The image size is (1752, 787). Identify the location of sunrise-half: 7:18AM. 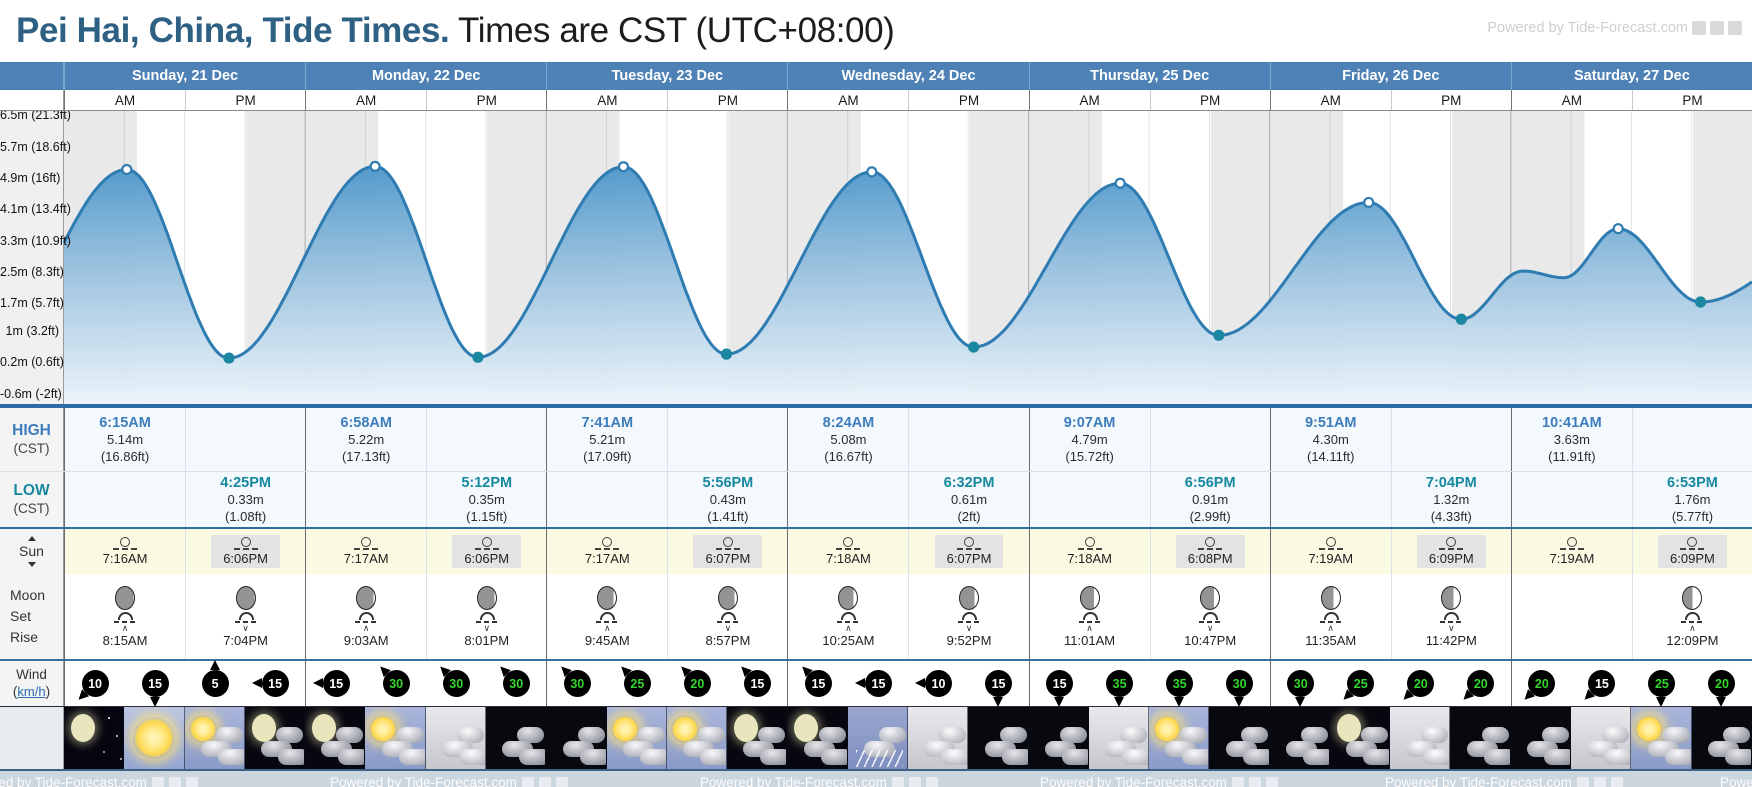
(848, 551).